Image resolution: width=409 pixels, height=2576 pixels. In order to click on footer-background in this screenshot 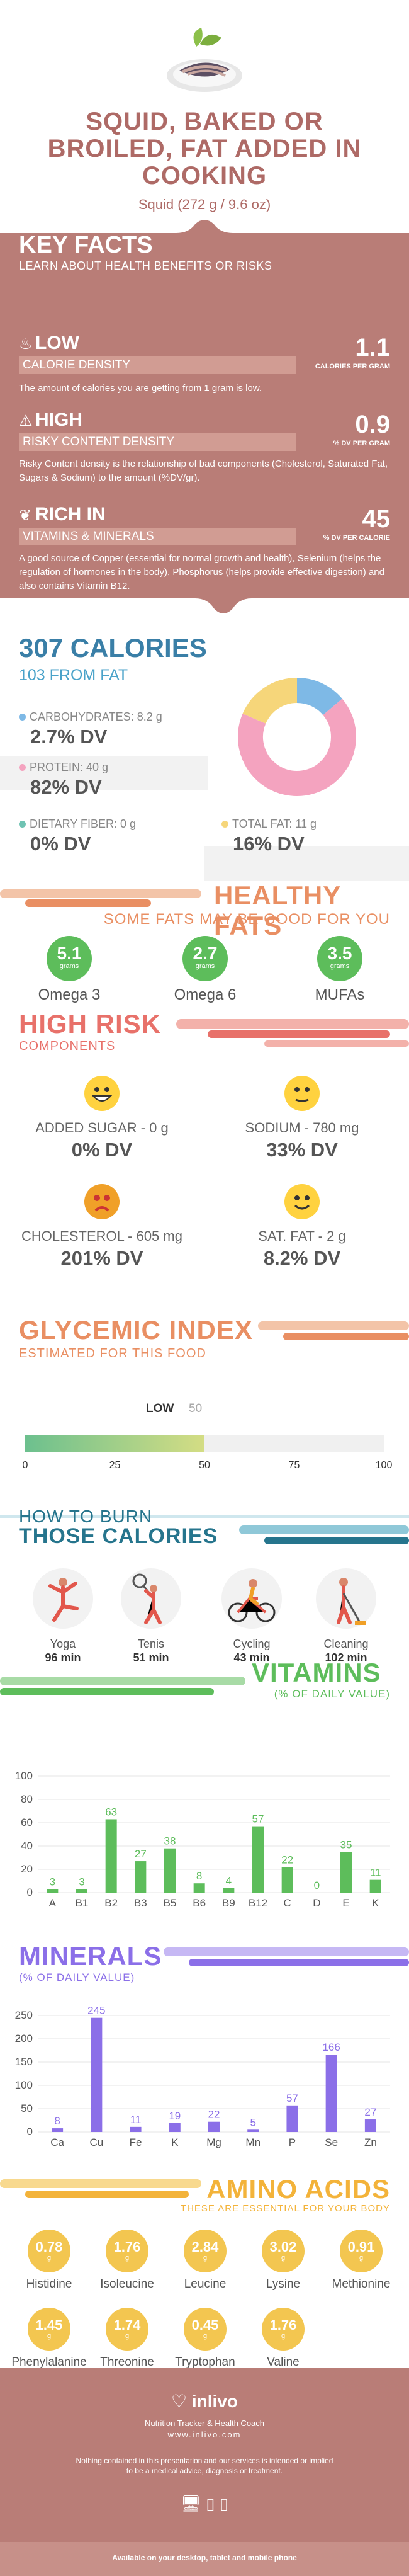, I will do `click(204, 2472)`.